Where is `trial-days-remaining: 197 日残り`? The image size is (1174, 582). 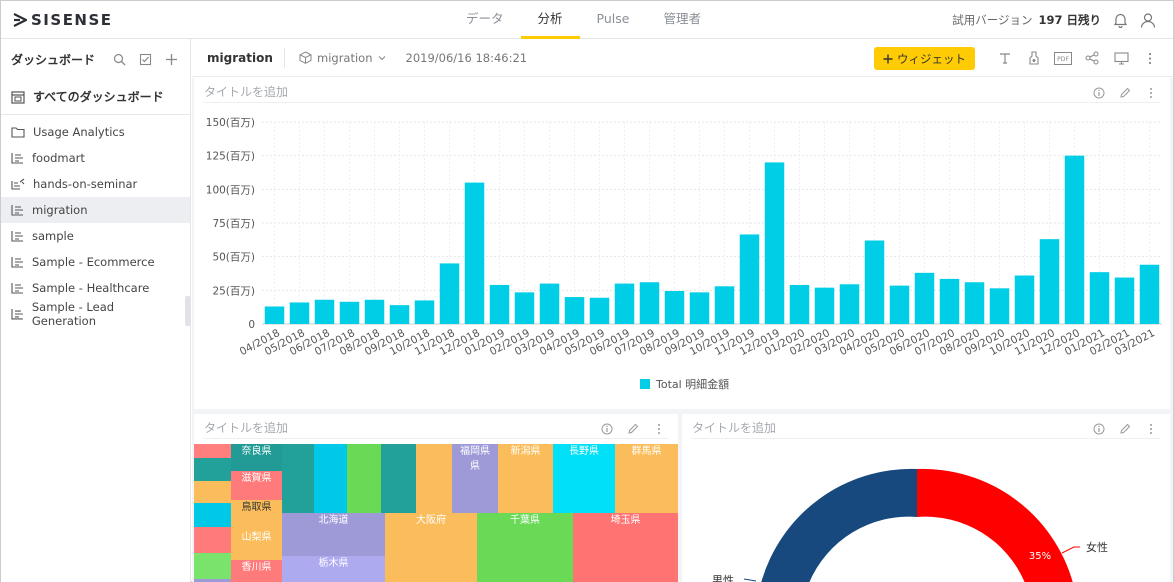
trial-days-remaining: 197 日残り is located at coordinates (1069, 20).